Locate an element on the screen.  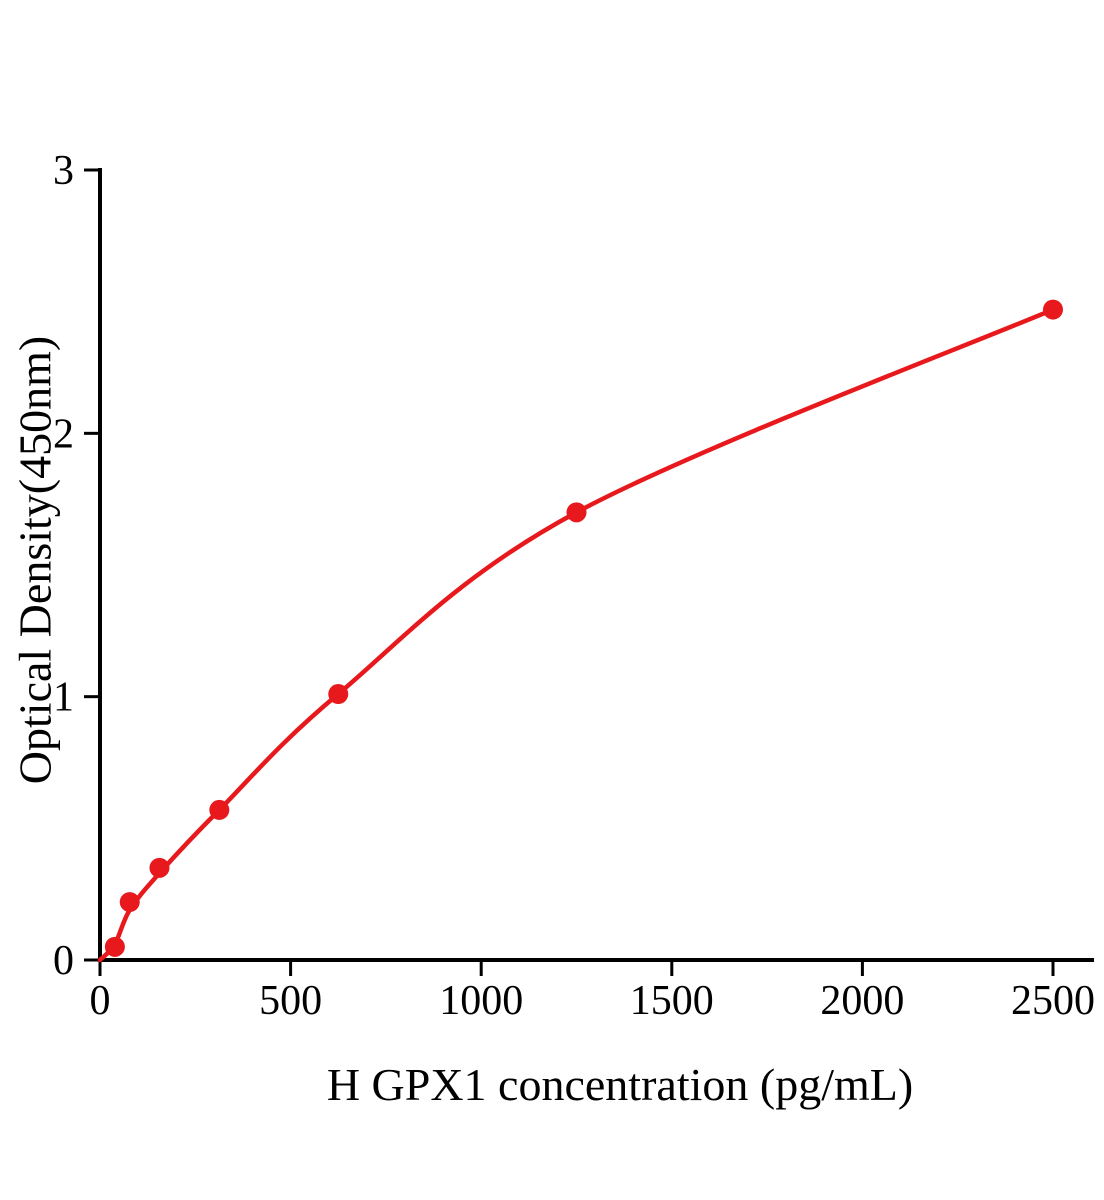
y-axis-title: Optical Density(450nm) is located at coordinates (35, 560).